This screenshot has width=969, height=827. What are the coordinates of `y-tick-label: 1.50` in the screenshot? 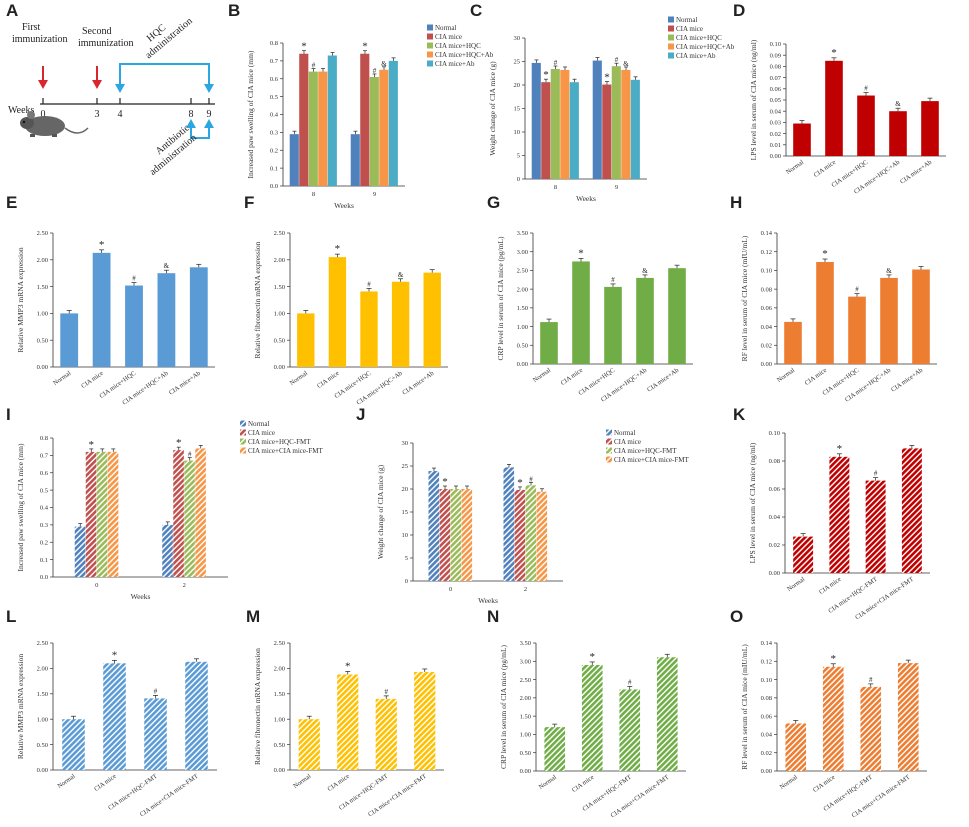 It's located at (42, 694).